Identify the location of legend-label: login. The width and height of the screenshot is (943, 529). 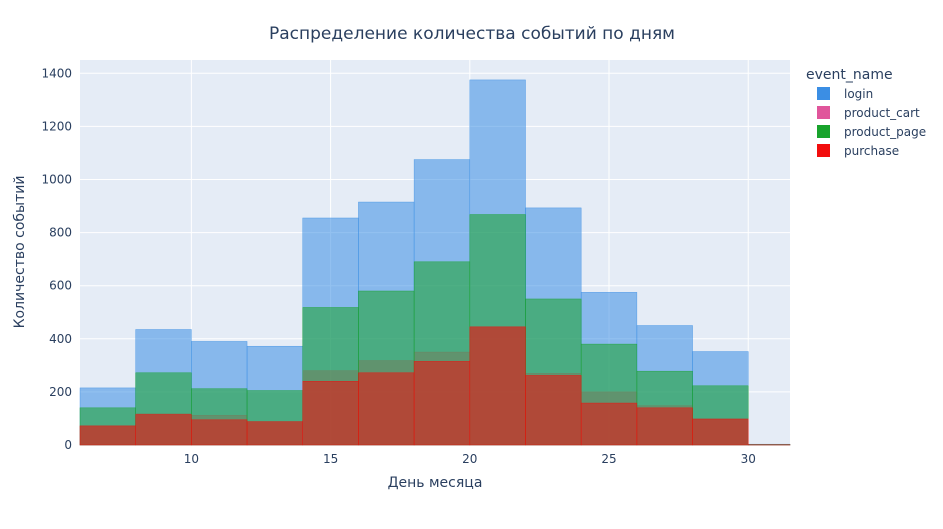
(858, 94).